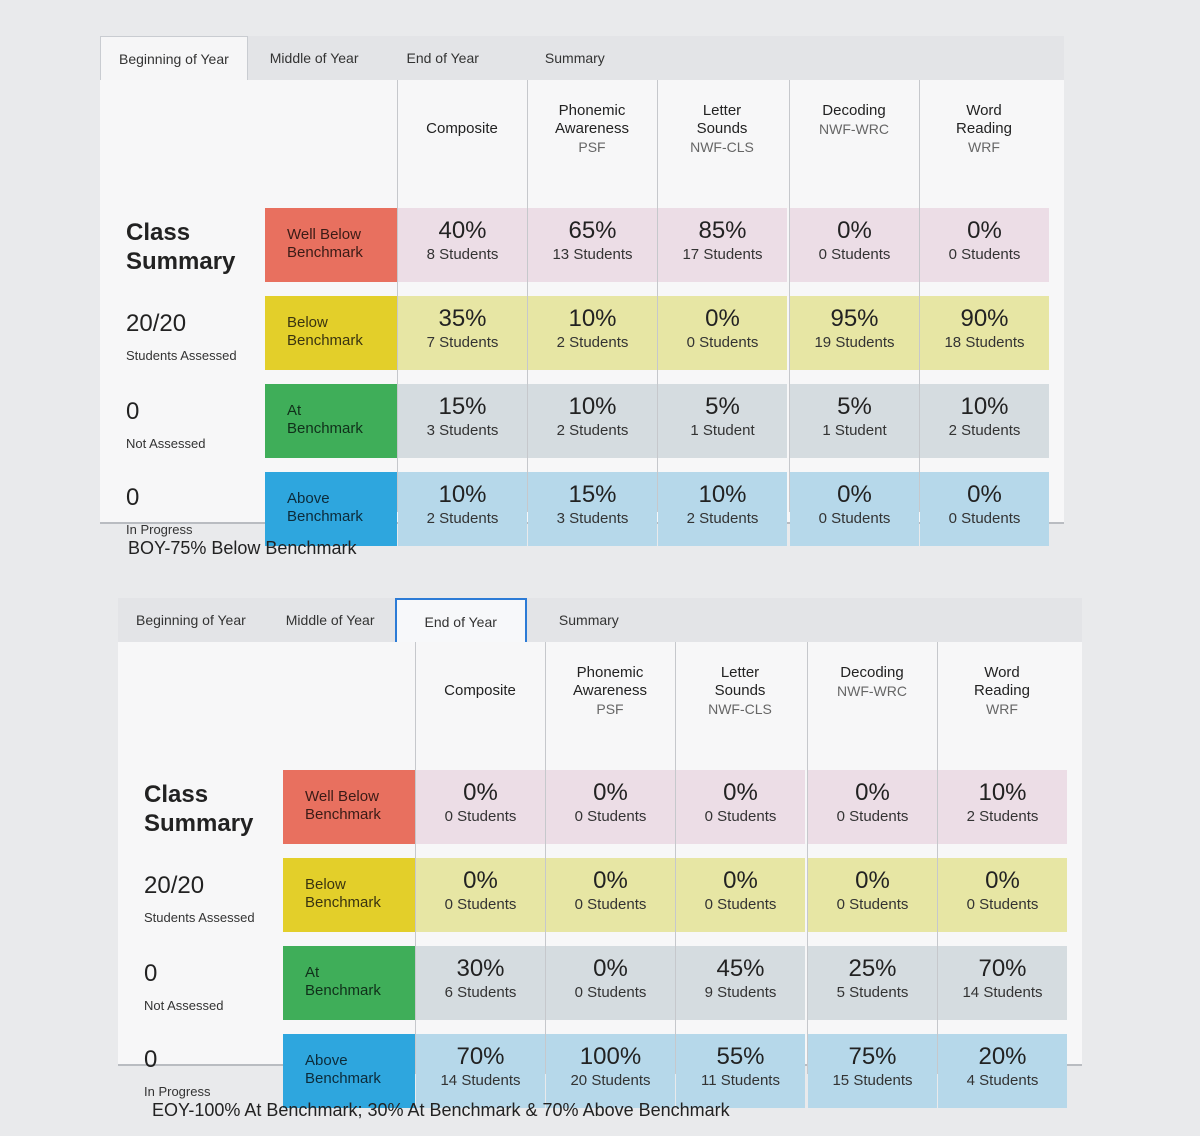 This screenshot has height=1136, width=1200. I want to click on score-percent: 5%, so click(854, 406).